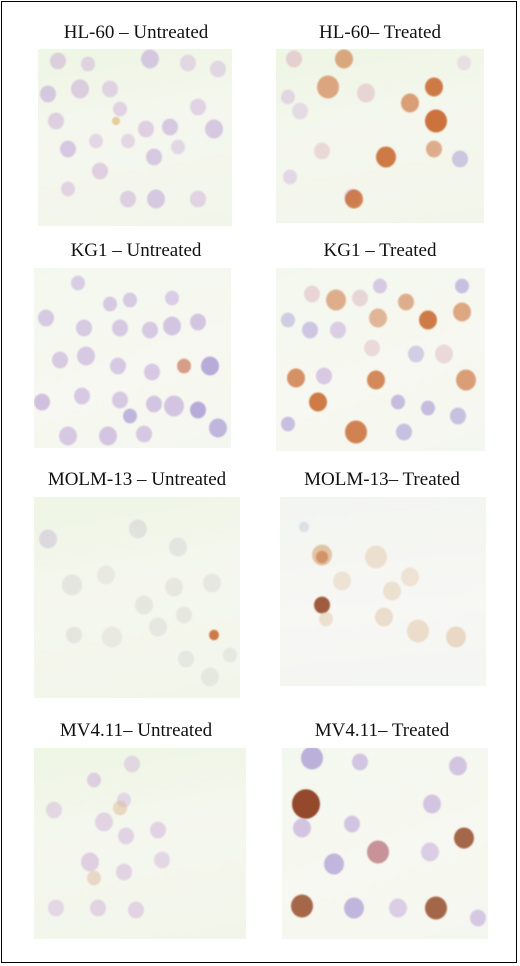 This screenshot has height=966, width=520. Describe the element at coordinates (132, 358) in the screenshot. I see `micrograph-kg1-untreated` at that location.